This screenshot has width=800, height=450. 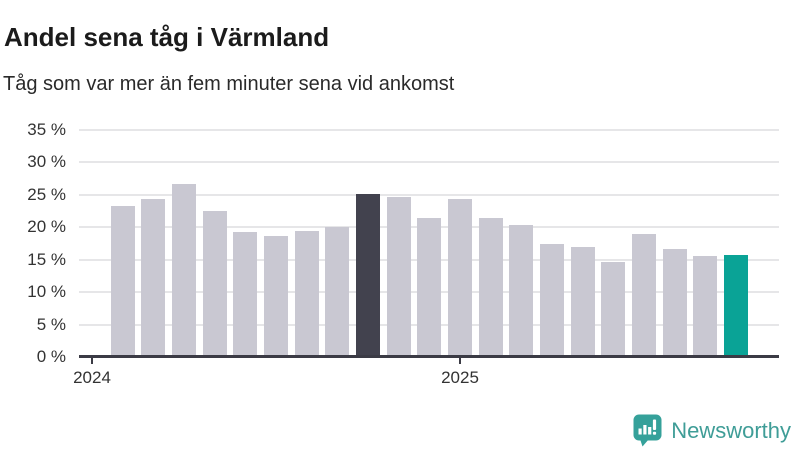 What do you see at coordinates (647, 430) in the screenshot?
I see `newsworthy-logo-icon` at bounding box center [647, 430].